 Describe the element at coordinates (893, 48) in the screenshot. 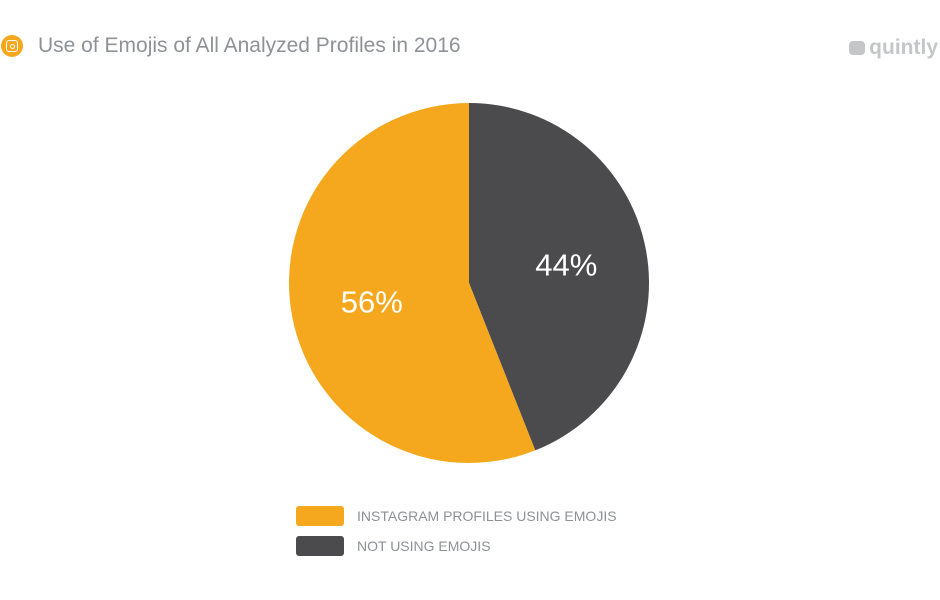

I see `quintly-logo: quintly` at that location.